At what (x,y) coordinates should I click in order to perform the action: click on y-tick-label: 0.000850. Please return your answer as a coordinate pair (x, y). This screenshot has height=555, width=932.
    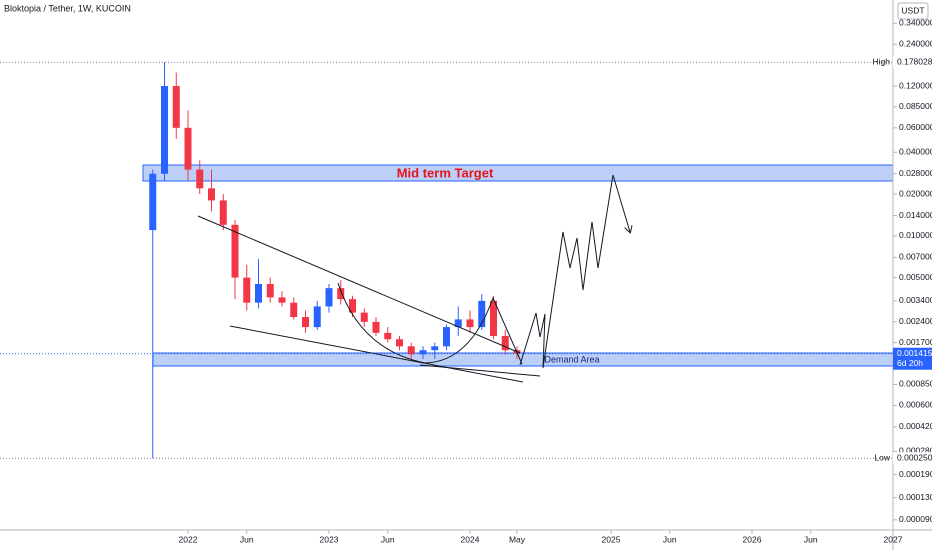
    Looking at the image, I should click on (915, 384).